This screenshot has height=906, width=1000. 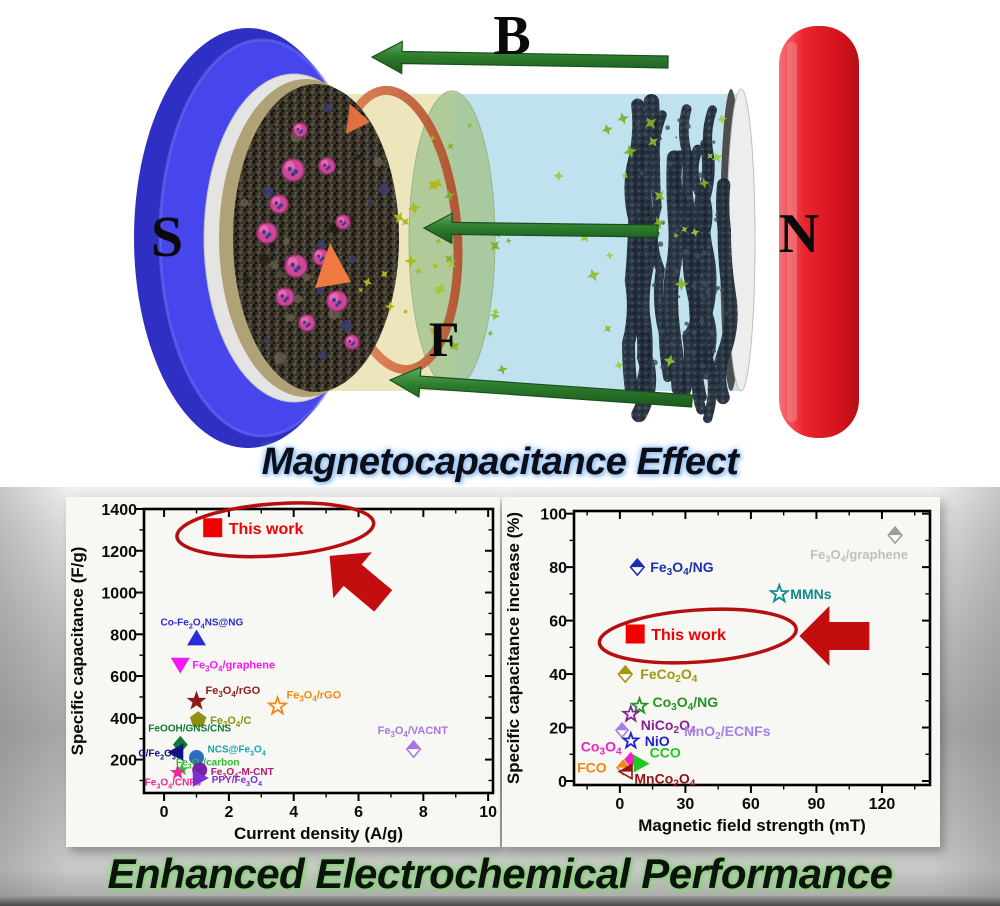 I want to click on y-tick-label: 1400, so click(x=119, y=510).